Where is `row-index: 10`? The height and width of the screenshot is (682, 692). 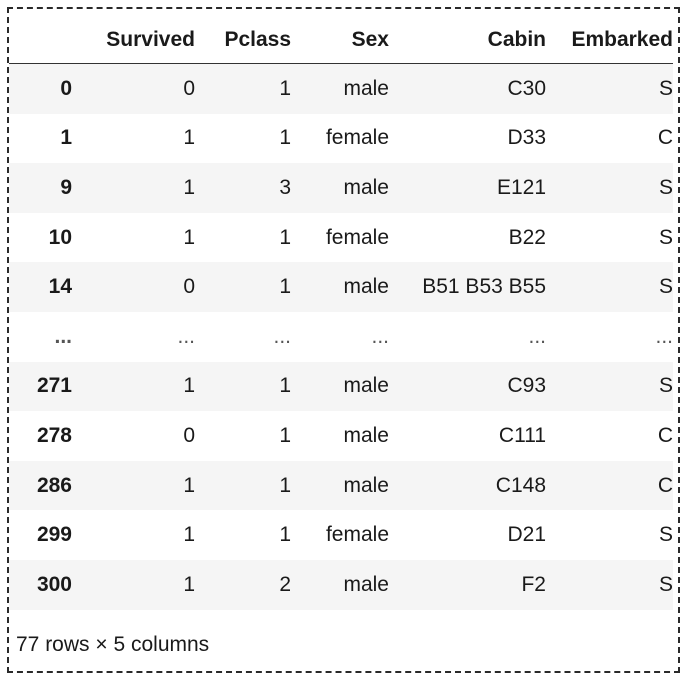
row-index: 10 is located at coordinates (60, 237).